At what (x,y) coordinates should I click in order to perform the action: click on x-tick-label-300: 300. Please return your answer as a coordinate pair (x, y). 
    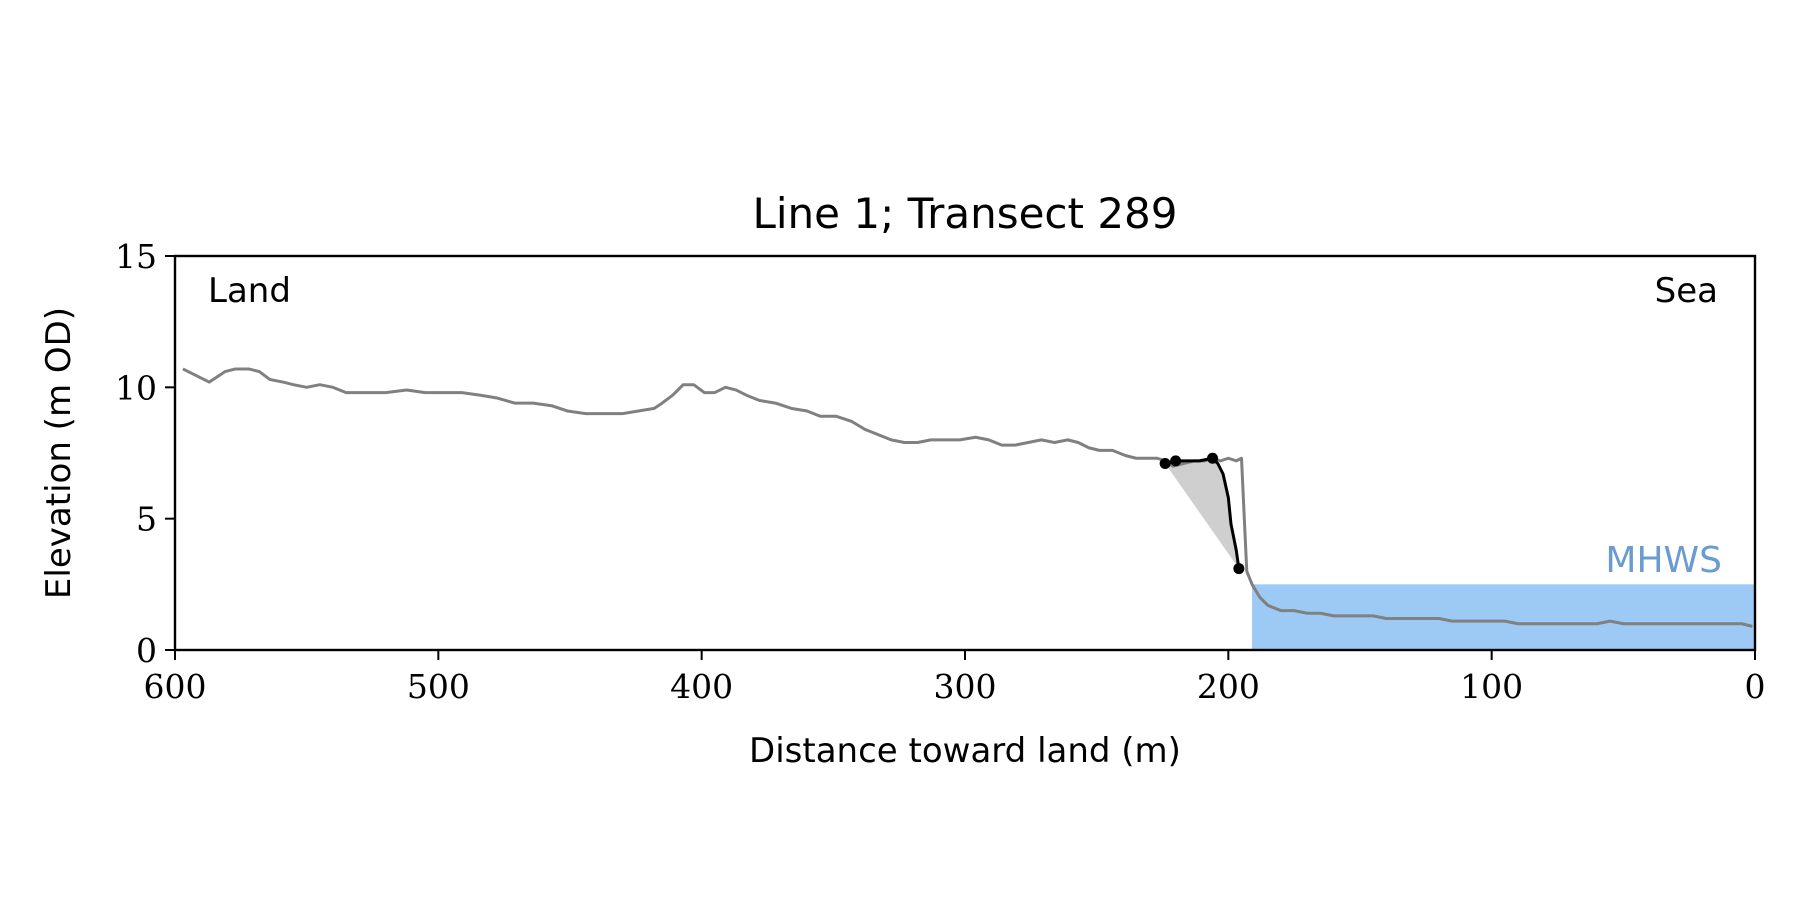
    Looking at the image, I should click on (965, 686).